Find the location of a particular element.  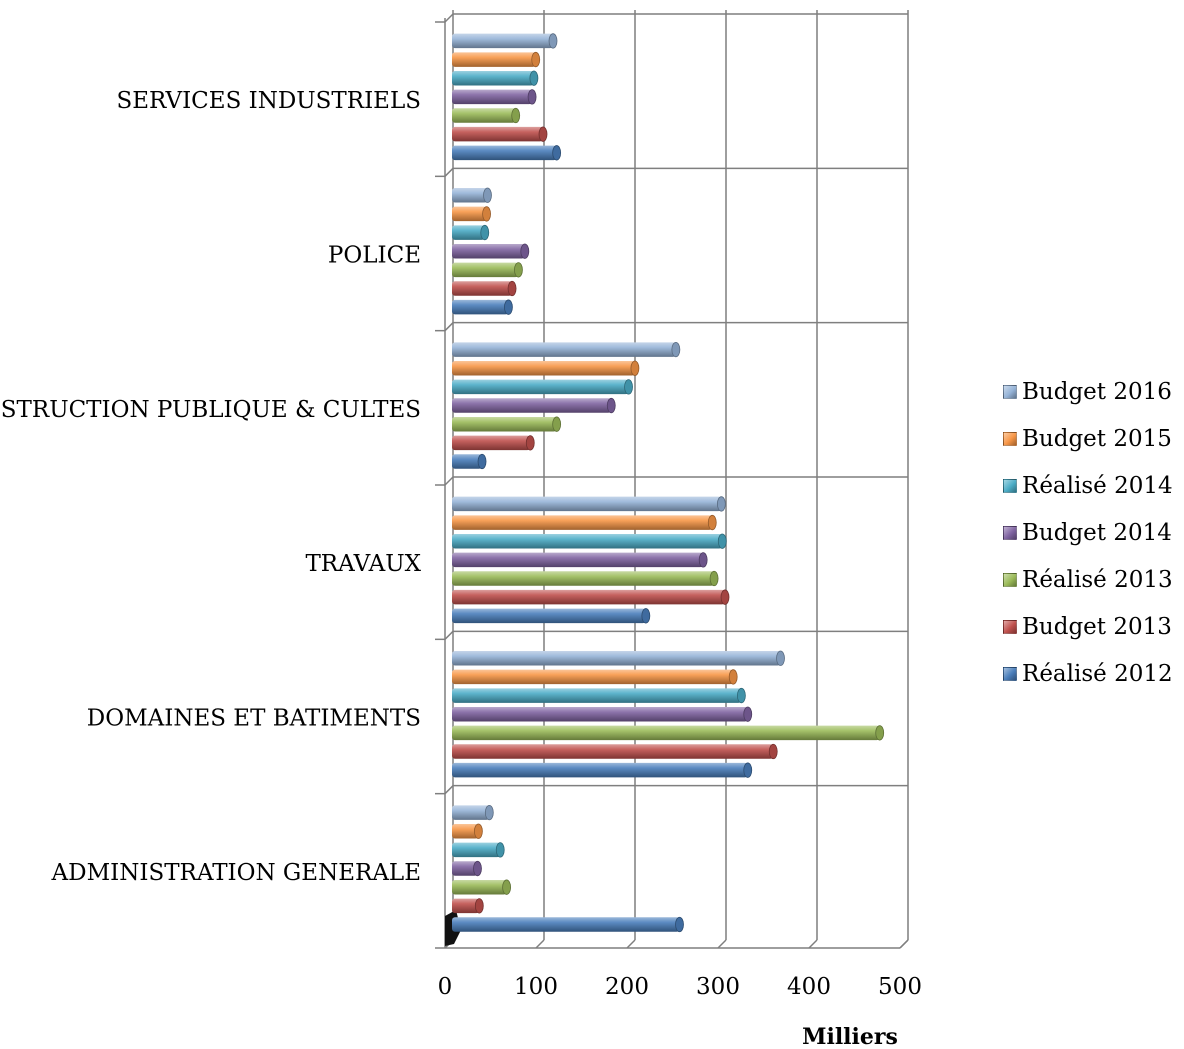

category-label: INSTRUCTION PUBLIQUE & CULTES is located at coordinates (210, 410).